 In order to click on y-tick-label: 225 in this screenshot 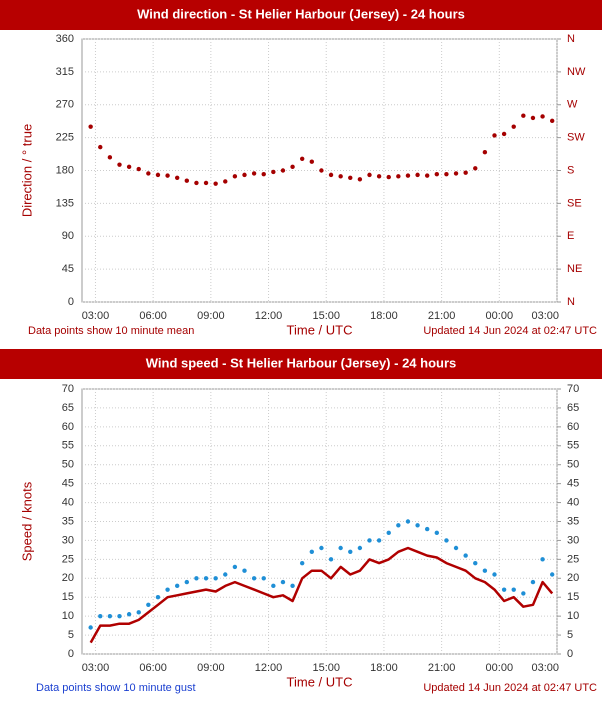, I will do `click(65, 138)`.